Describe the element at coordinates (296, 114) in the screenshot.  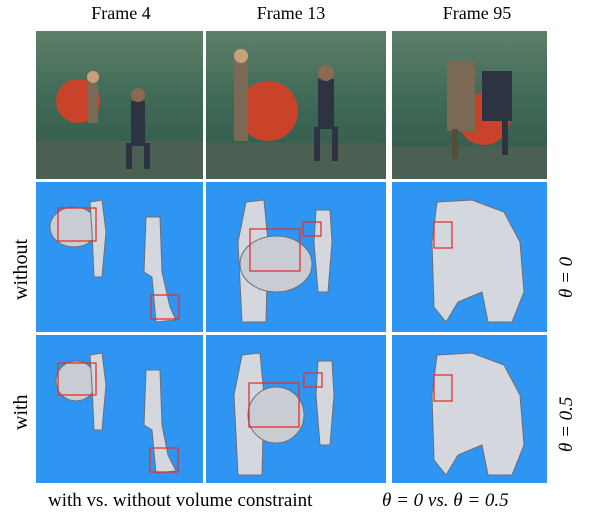
I see `photo-frame-13-drawing` at that location.